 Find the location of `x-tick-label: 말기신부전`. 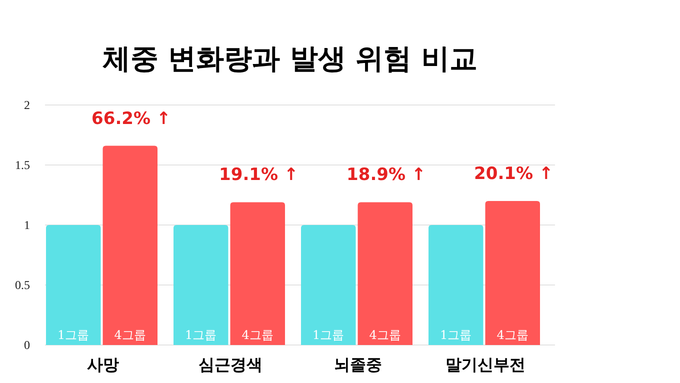

x-tick-label: 말기신부전 is located at coordinates (485, 364).